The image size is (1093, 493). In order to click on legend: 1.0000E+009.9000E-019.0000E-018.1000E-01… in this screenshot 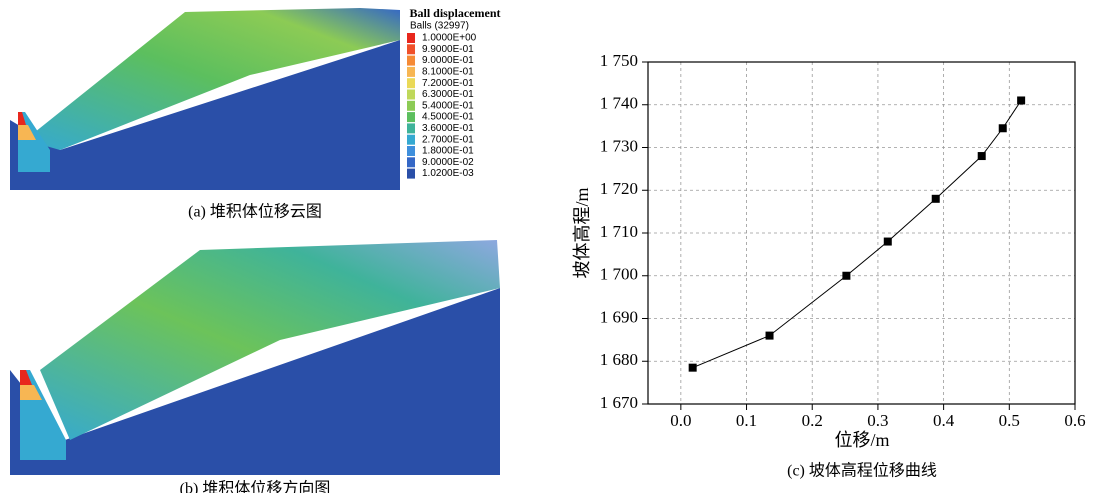, I will do `click(442, 106)`.